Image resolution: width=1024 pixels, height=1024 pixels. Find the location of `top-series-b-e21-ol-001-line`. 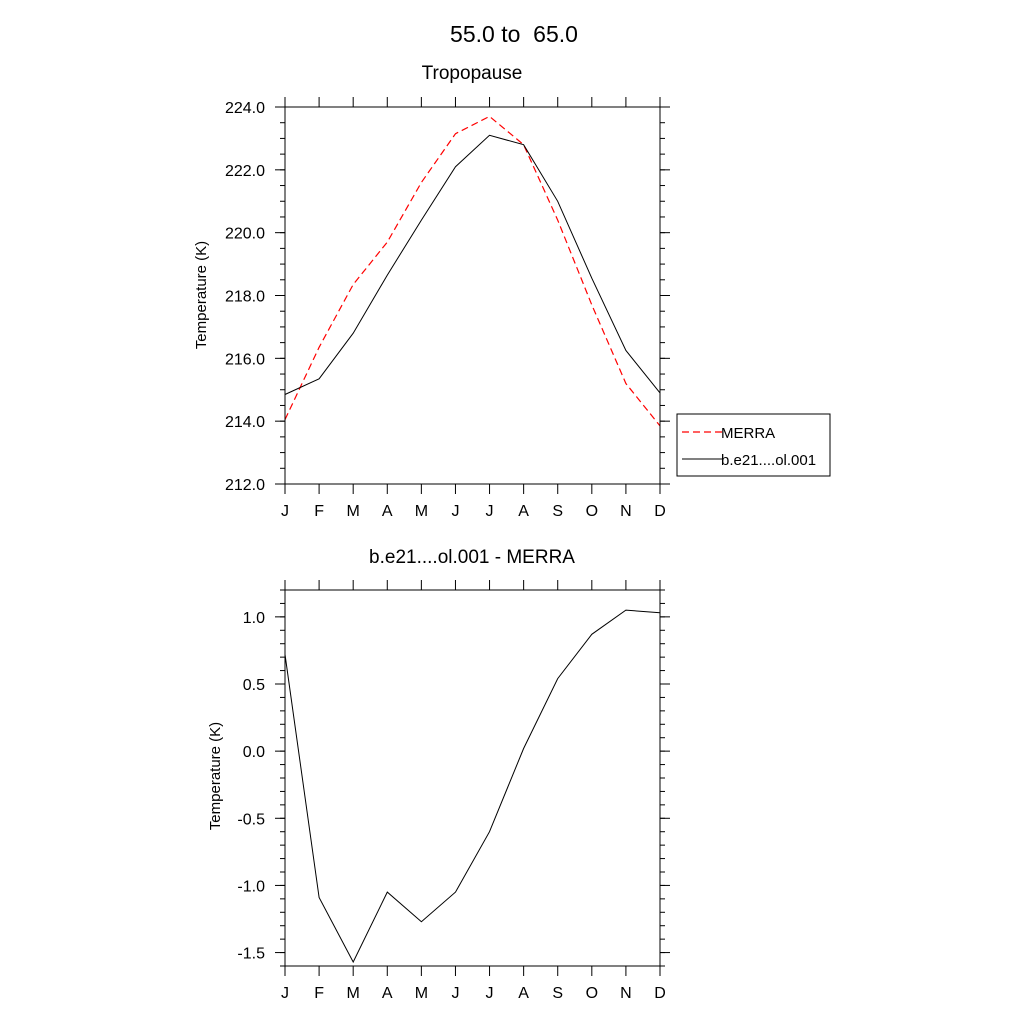

top-series-b-e21-ol-001-line is located at coordinates (472, 264).